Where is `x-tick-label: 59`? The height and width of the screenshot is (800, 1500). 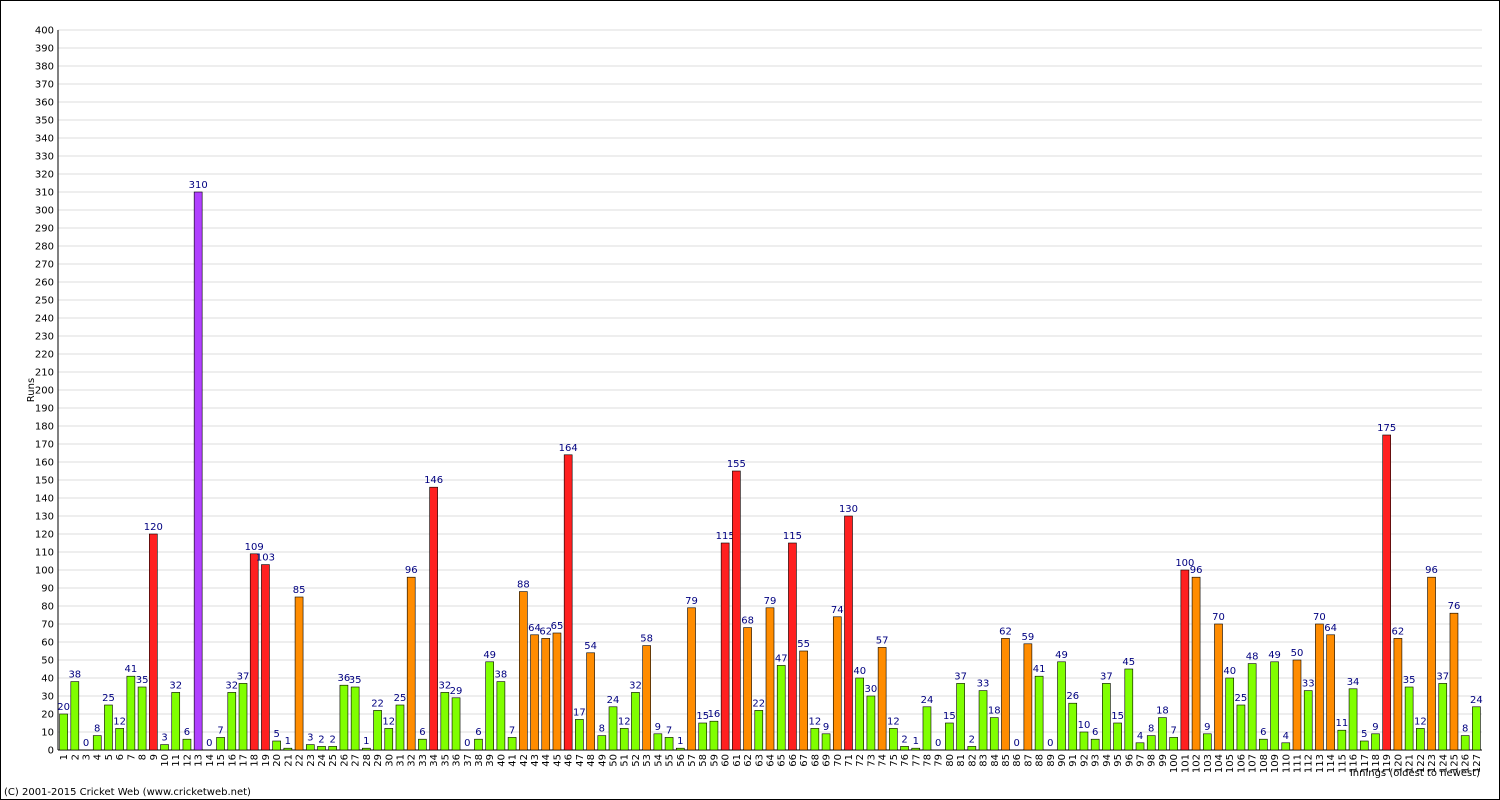
x-tick-label: 59 is located at coordinates (714, 760).